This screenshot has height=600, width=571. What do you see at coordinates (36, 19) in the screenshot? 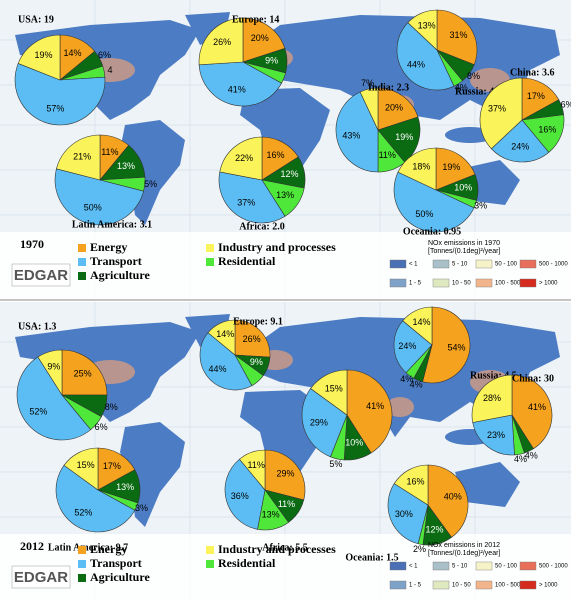
I see `region-label: USA: 19` at bounding box center [36, 19].